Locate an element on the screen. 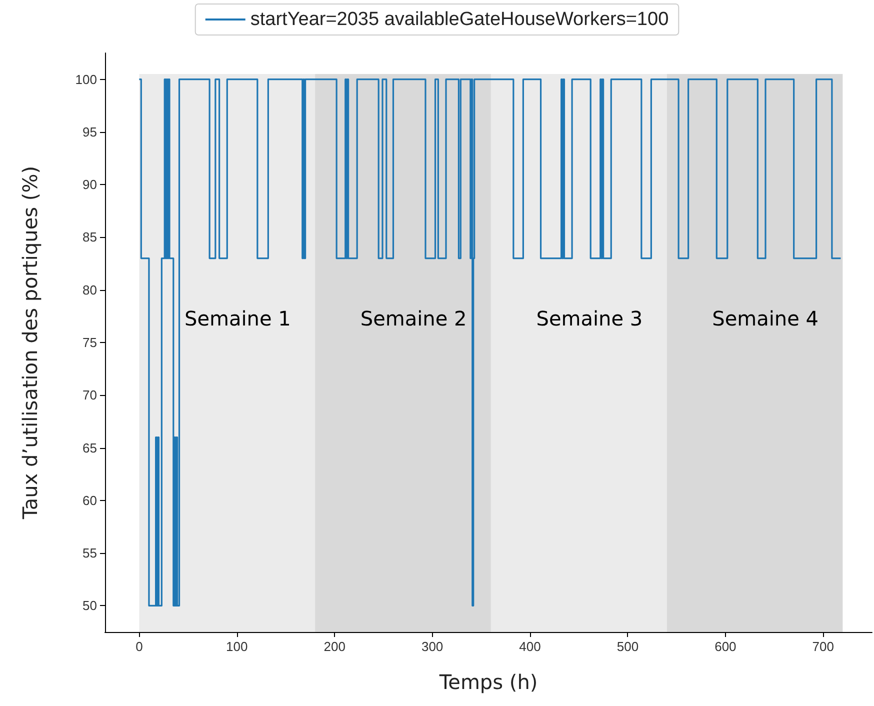 The image size is (874, 706). y-tick-label: 55 is located at coordinates (89, 553).